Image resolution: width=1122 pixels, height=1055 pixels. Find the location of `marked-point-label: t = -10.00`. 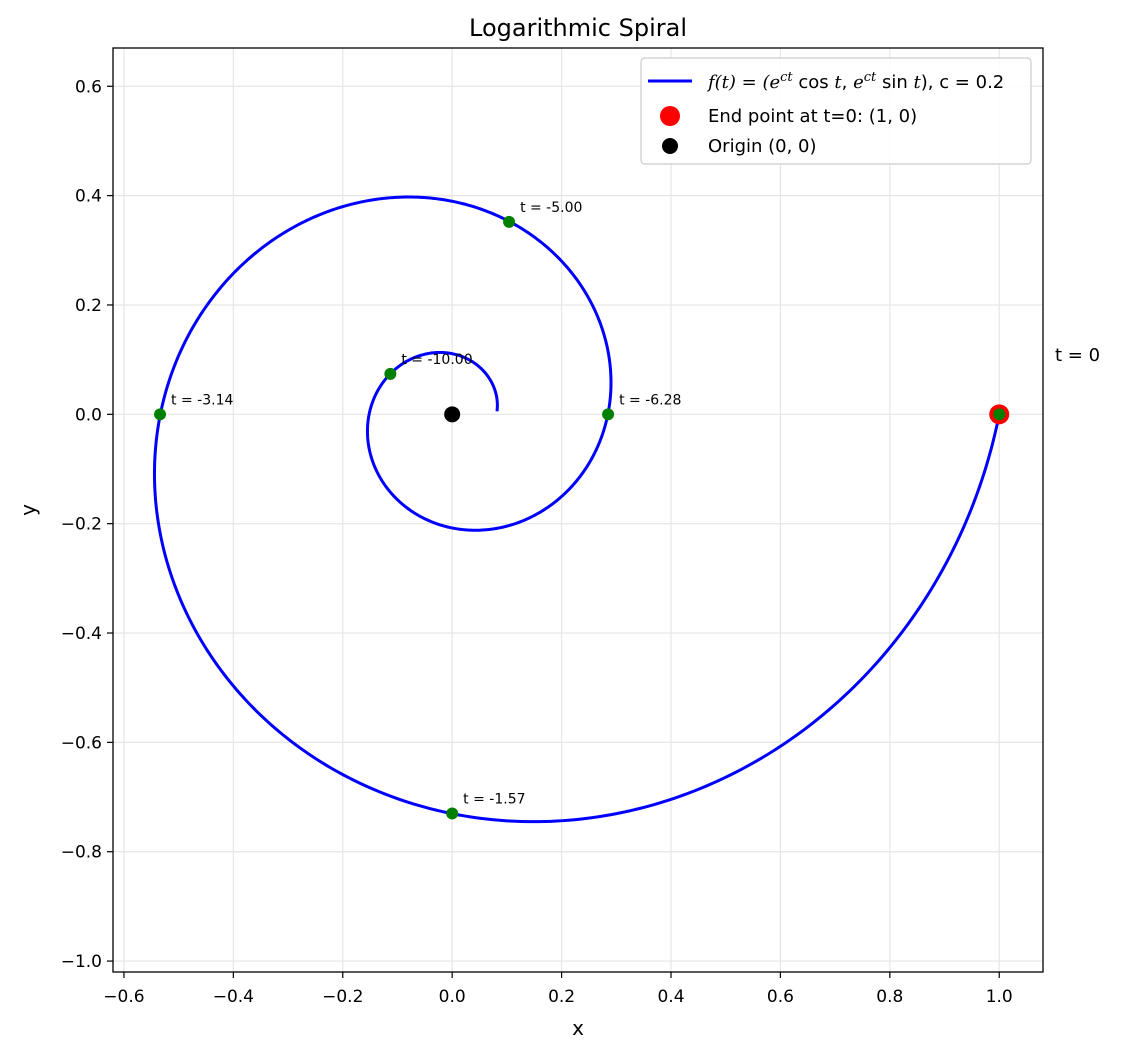

marked-point-label: t = -10.00 is located at coordinates (436, 360).